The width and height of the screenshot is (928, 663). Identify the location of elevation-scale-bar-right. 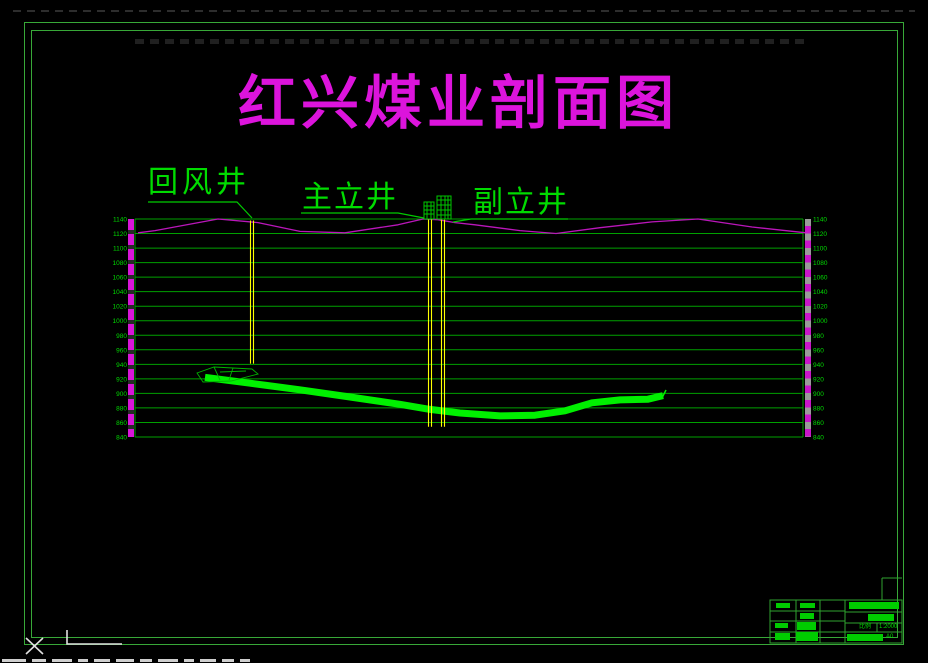
(808, 328).